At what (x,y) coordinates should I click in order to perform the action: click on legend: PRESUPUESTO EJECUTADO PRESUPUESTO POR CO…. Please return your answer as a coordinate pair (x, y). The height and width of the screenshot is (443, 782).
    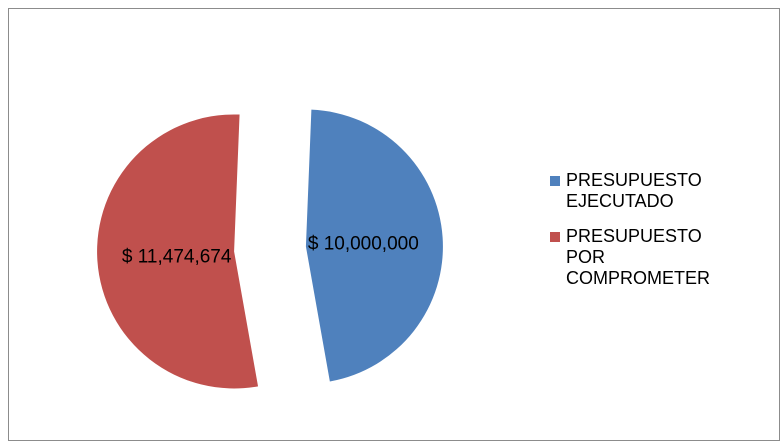
    Looking at the image, I should click on (660, 236).